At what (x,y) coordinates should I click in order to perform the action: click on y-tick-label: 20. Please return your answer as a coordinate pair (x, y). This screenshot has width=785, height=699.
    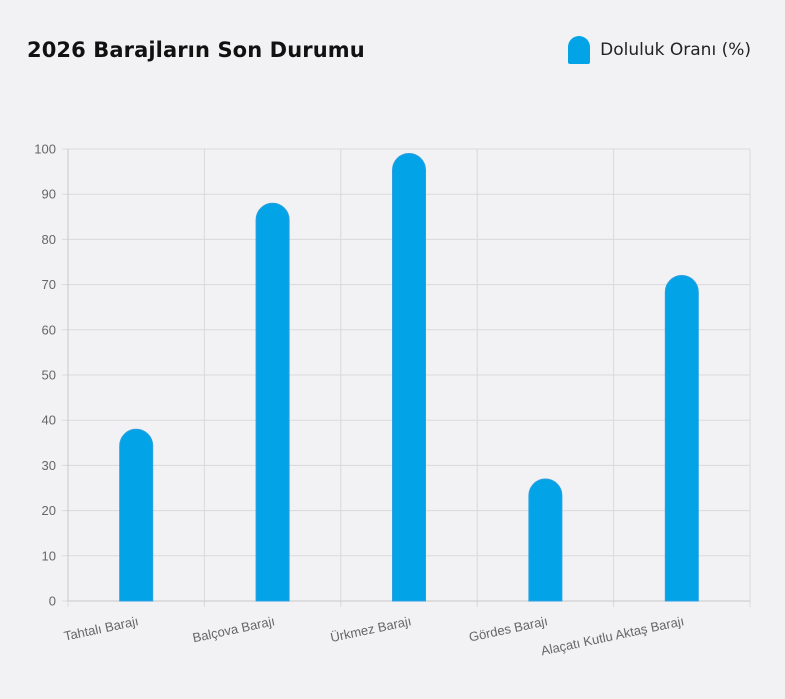
    Looking at the image, I should click on (49, 510).